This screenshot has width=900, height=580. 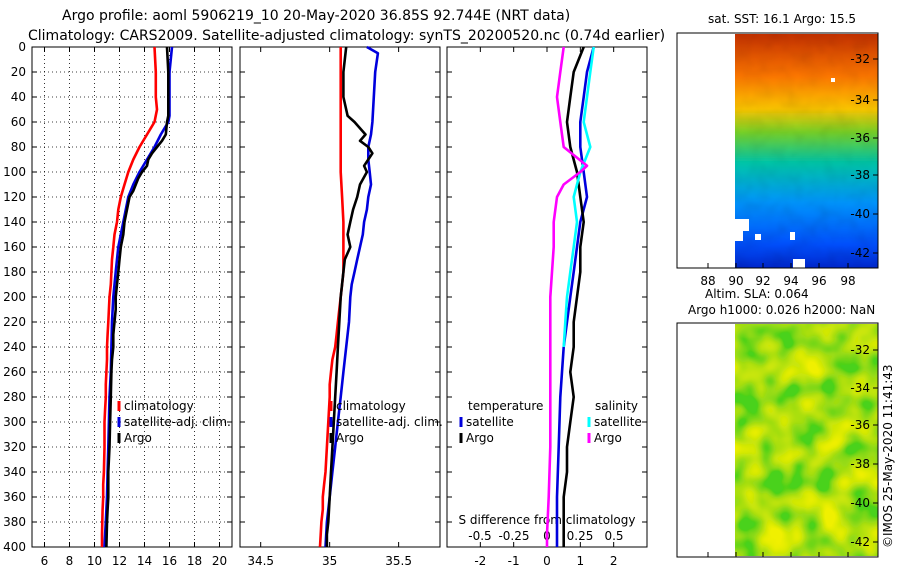 I want to click on sst-field-fill, so click(x=806, y=151).